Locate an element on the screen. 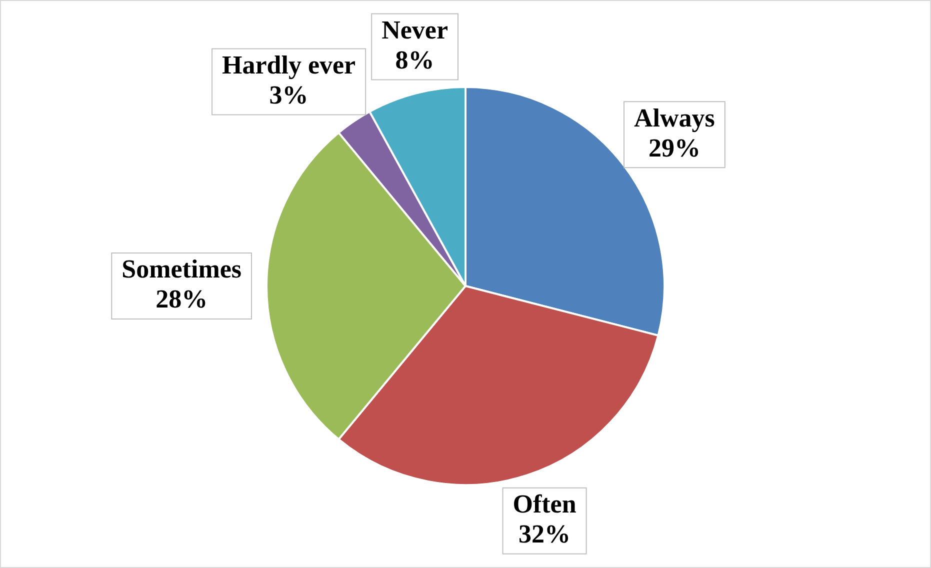 This screenshot has width=931, height=568. slice-label: Always is located at coordinates (674, 117).